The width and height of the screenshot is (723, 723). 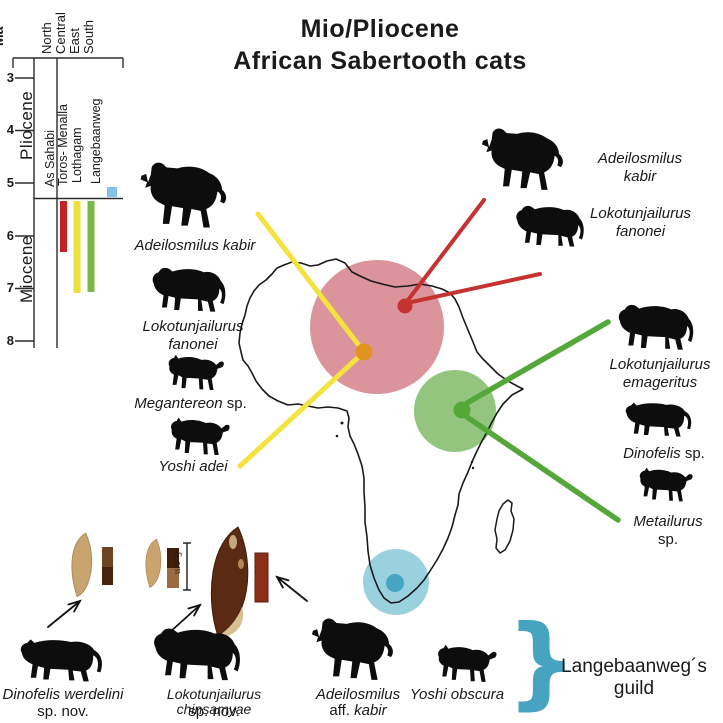 What do you see at coordinates (200, 436) in the screenshot?
I see `cat-silhouette-yoshi-adei` at bounding box center [200, 436].